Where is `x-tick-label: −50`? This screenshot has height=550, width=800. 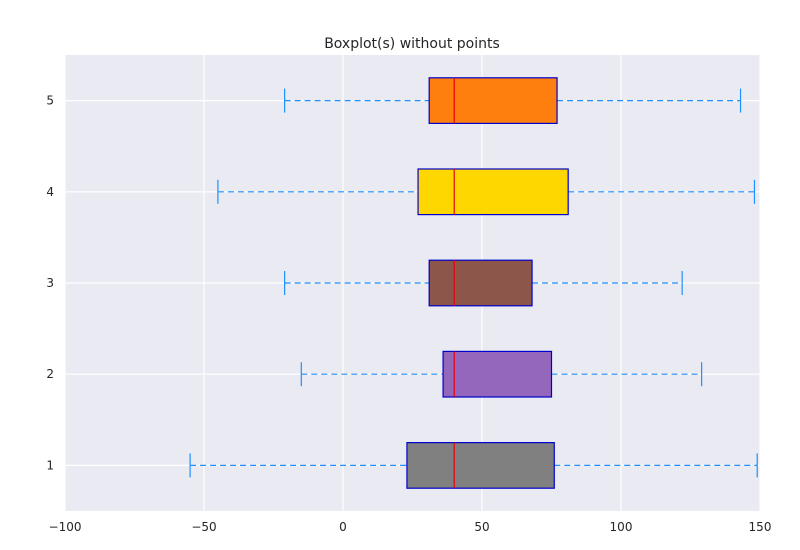 x-tick-label: −50 is located at coordinates (203, 527).